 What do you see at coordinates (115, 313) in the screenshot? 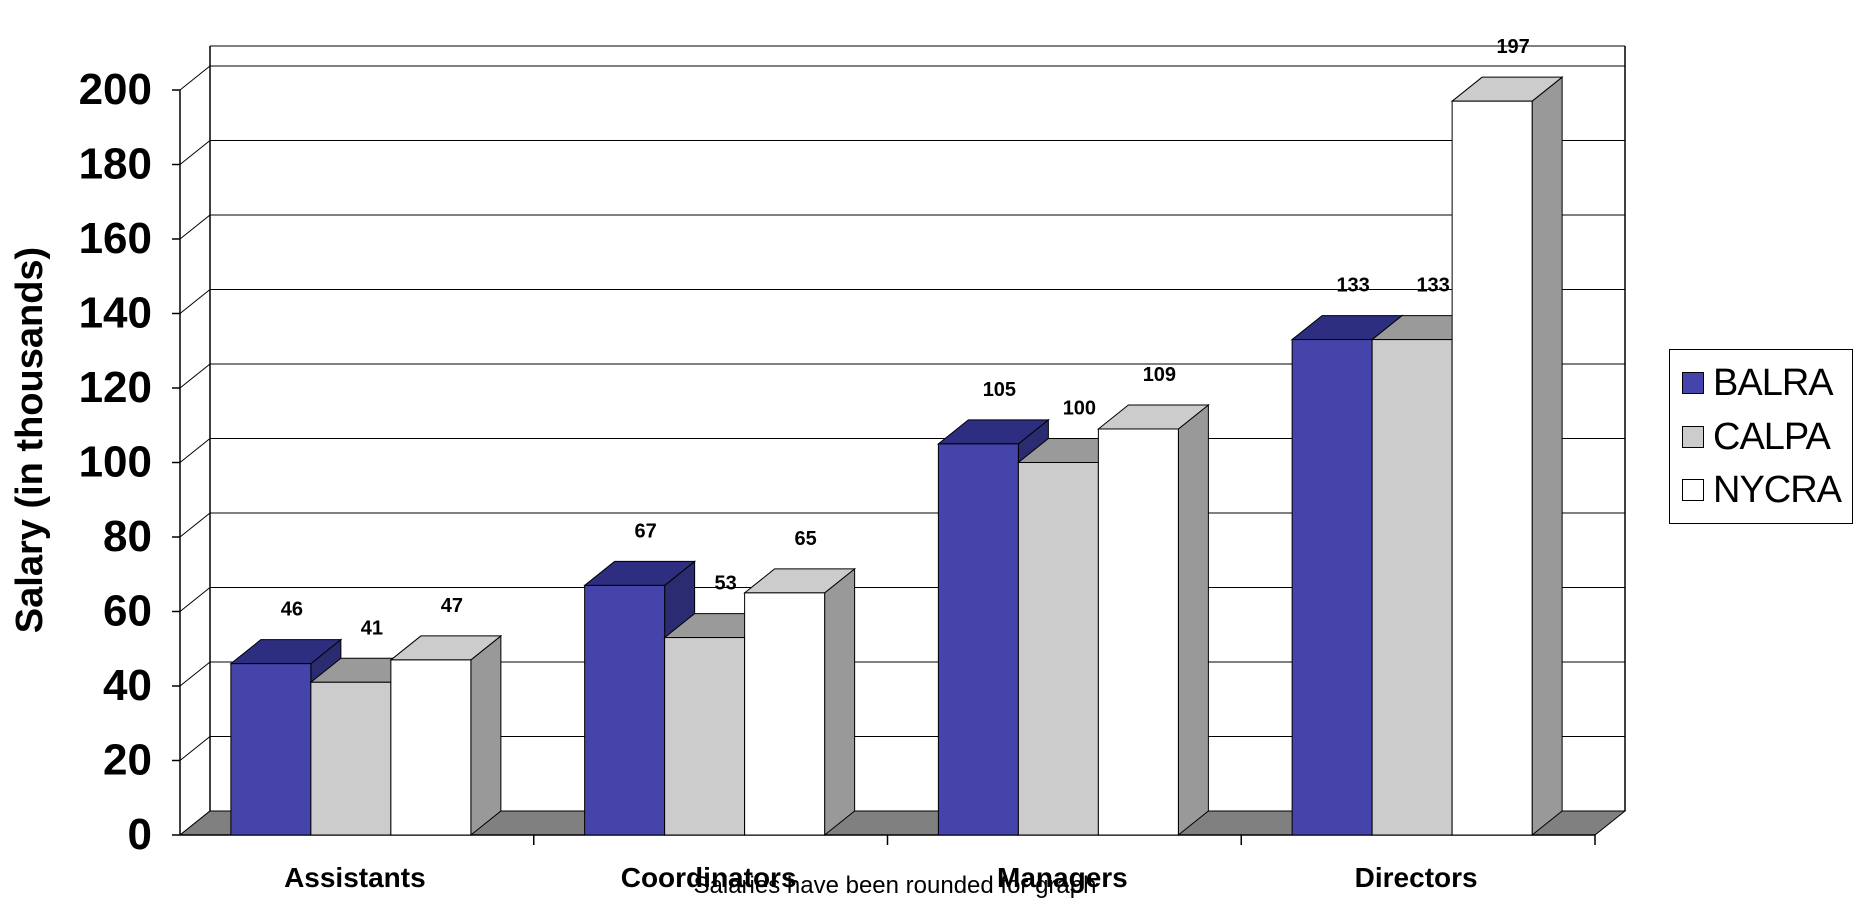
I see `y-tick-label: 140` at bounding box center [115, 313].